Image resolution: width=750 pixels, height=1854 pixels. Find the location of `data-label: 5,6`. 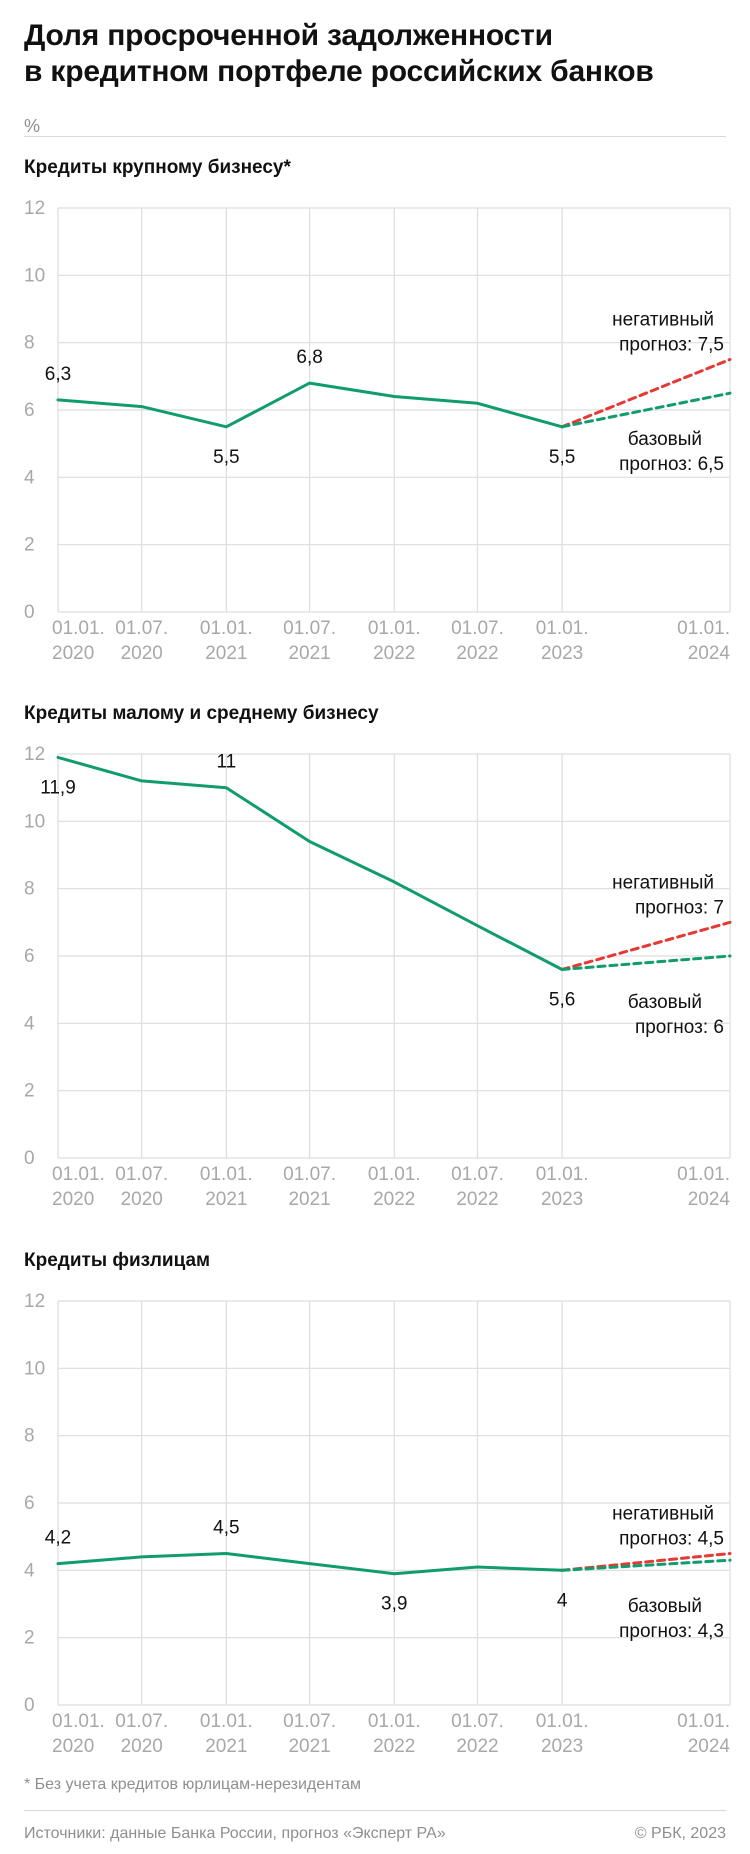

data-label: 5,6 is located at coordinates (562, 999).